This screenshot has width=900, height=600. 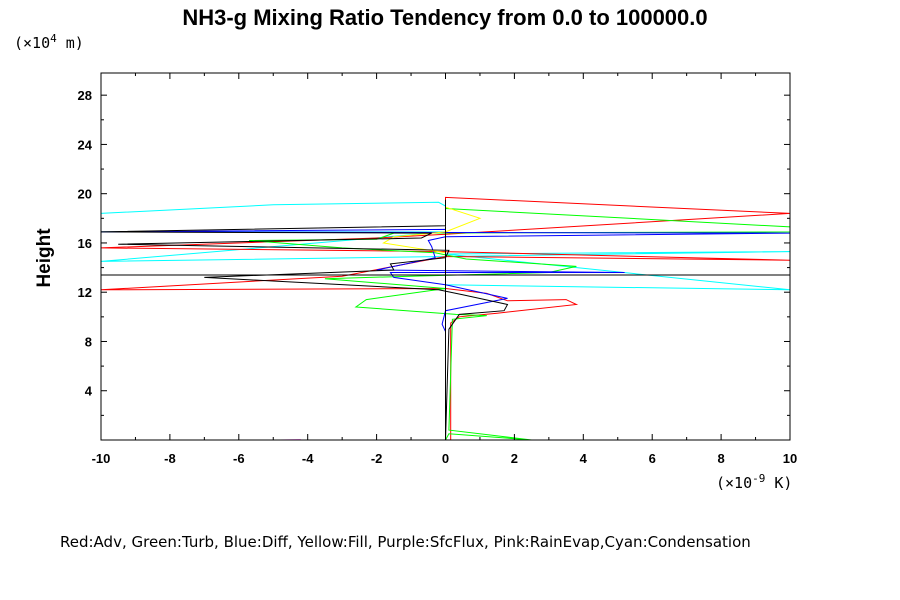 What do you see at coordinates (790, 458) in the screenshot?
I see `x-tick-label: 10` at bounding box center [790, 458].